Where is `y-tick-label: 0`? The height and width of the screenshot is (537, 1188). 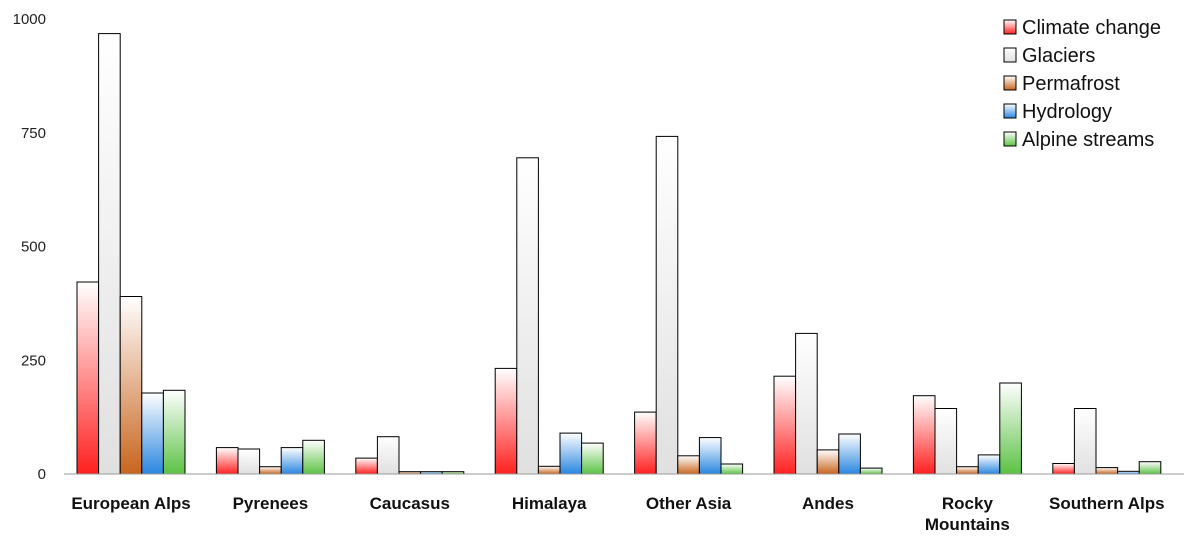
y-tick-label: 0 is located at coordinates (42, 474).